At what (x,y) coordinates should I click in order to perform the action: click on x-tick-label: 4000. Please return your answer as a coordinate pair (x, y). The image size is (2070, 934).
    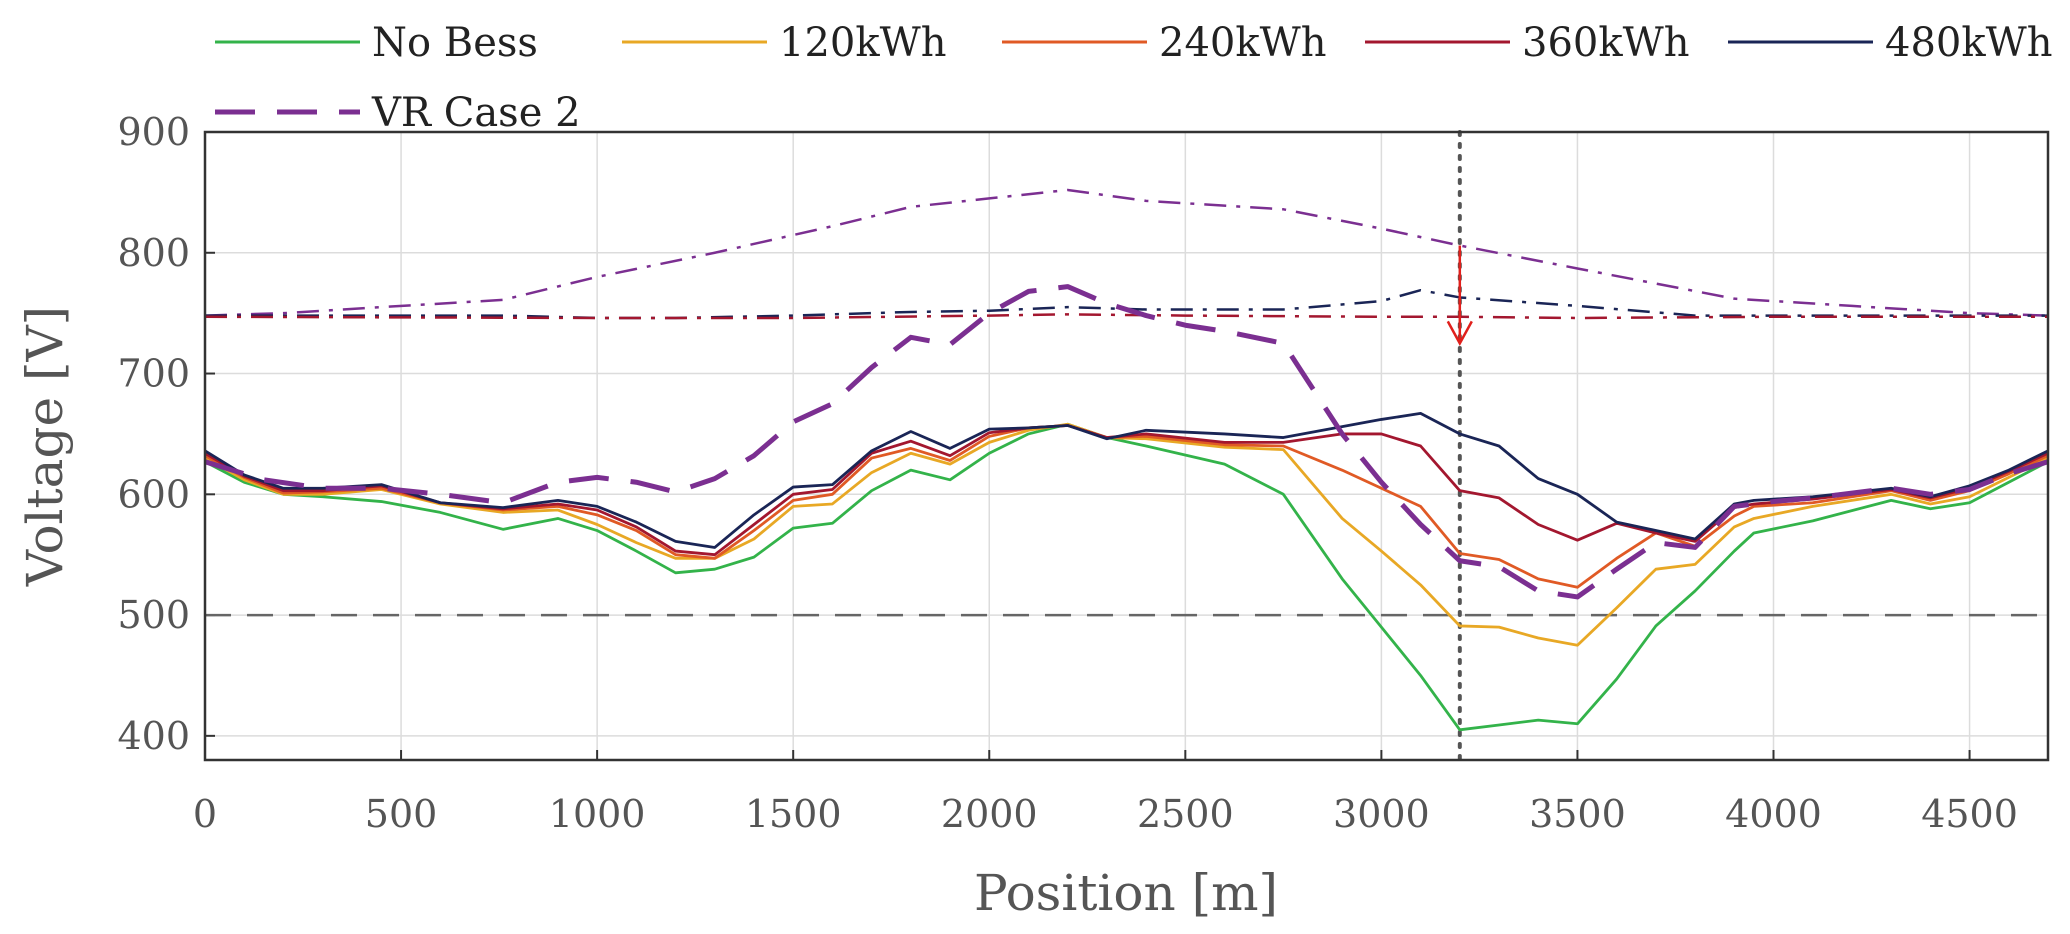
    Looking at the image, I should click on (1773, 814).